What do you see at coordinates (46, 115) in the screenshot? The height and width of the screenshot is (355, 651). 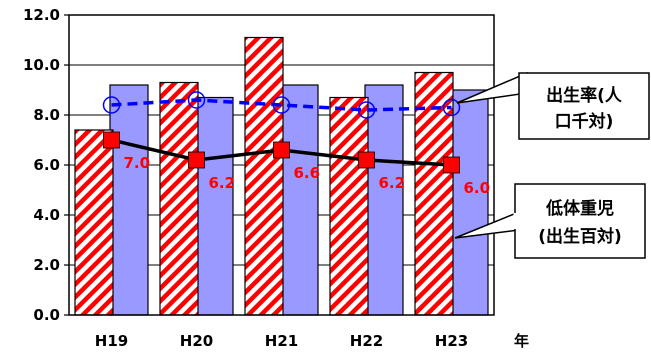 I see `y-axis-tick-label: 8.0` at bounding box center [46, 115].